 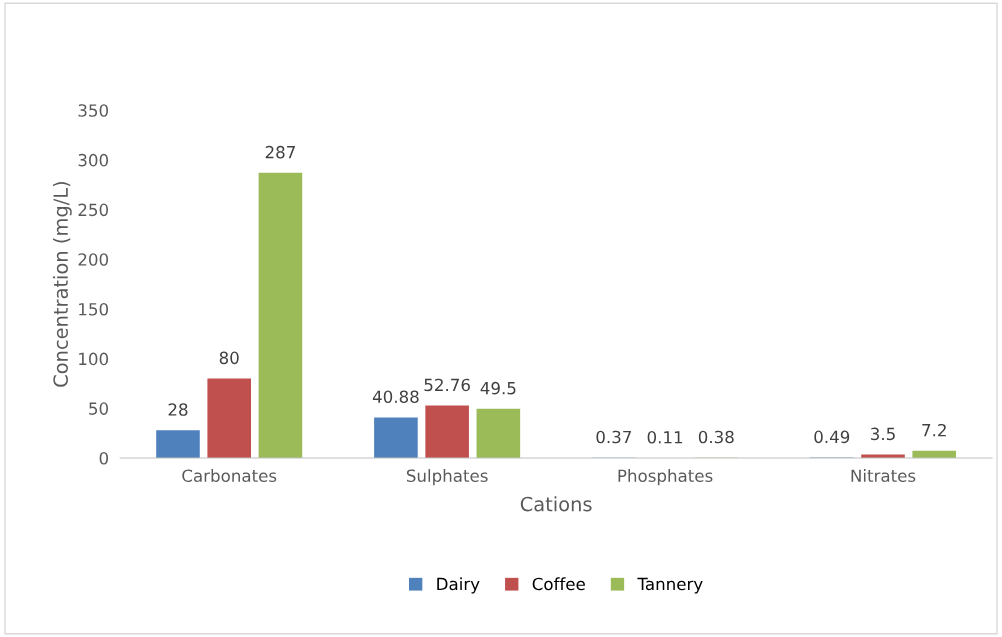 I want to click on y-tick-label: 100, so click(x=94, y=359).